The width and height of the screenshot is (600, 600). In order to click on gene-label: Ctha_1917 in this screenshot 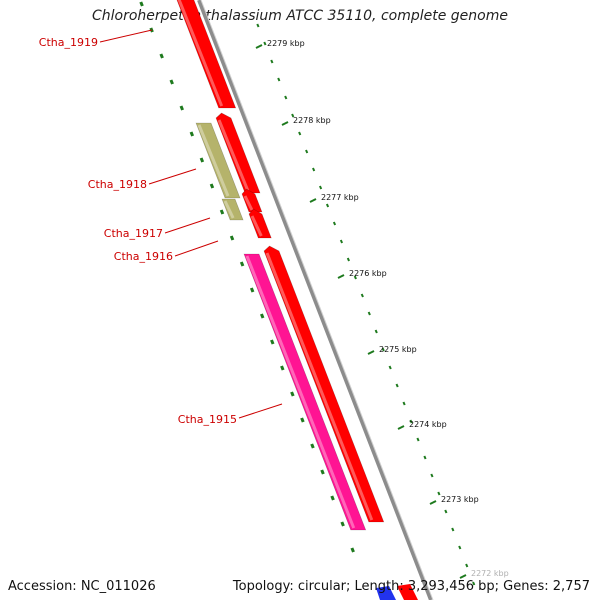, I will do `click(133, 233)`.